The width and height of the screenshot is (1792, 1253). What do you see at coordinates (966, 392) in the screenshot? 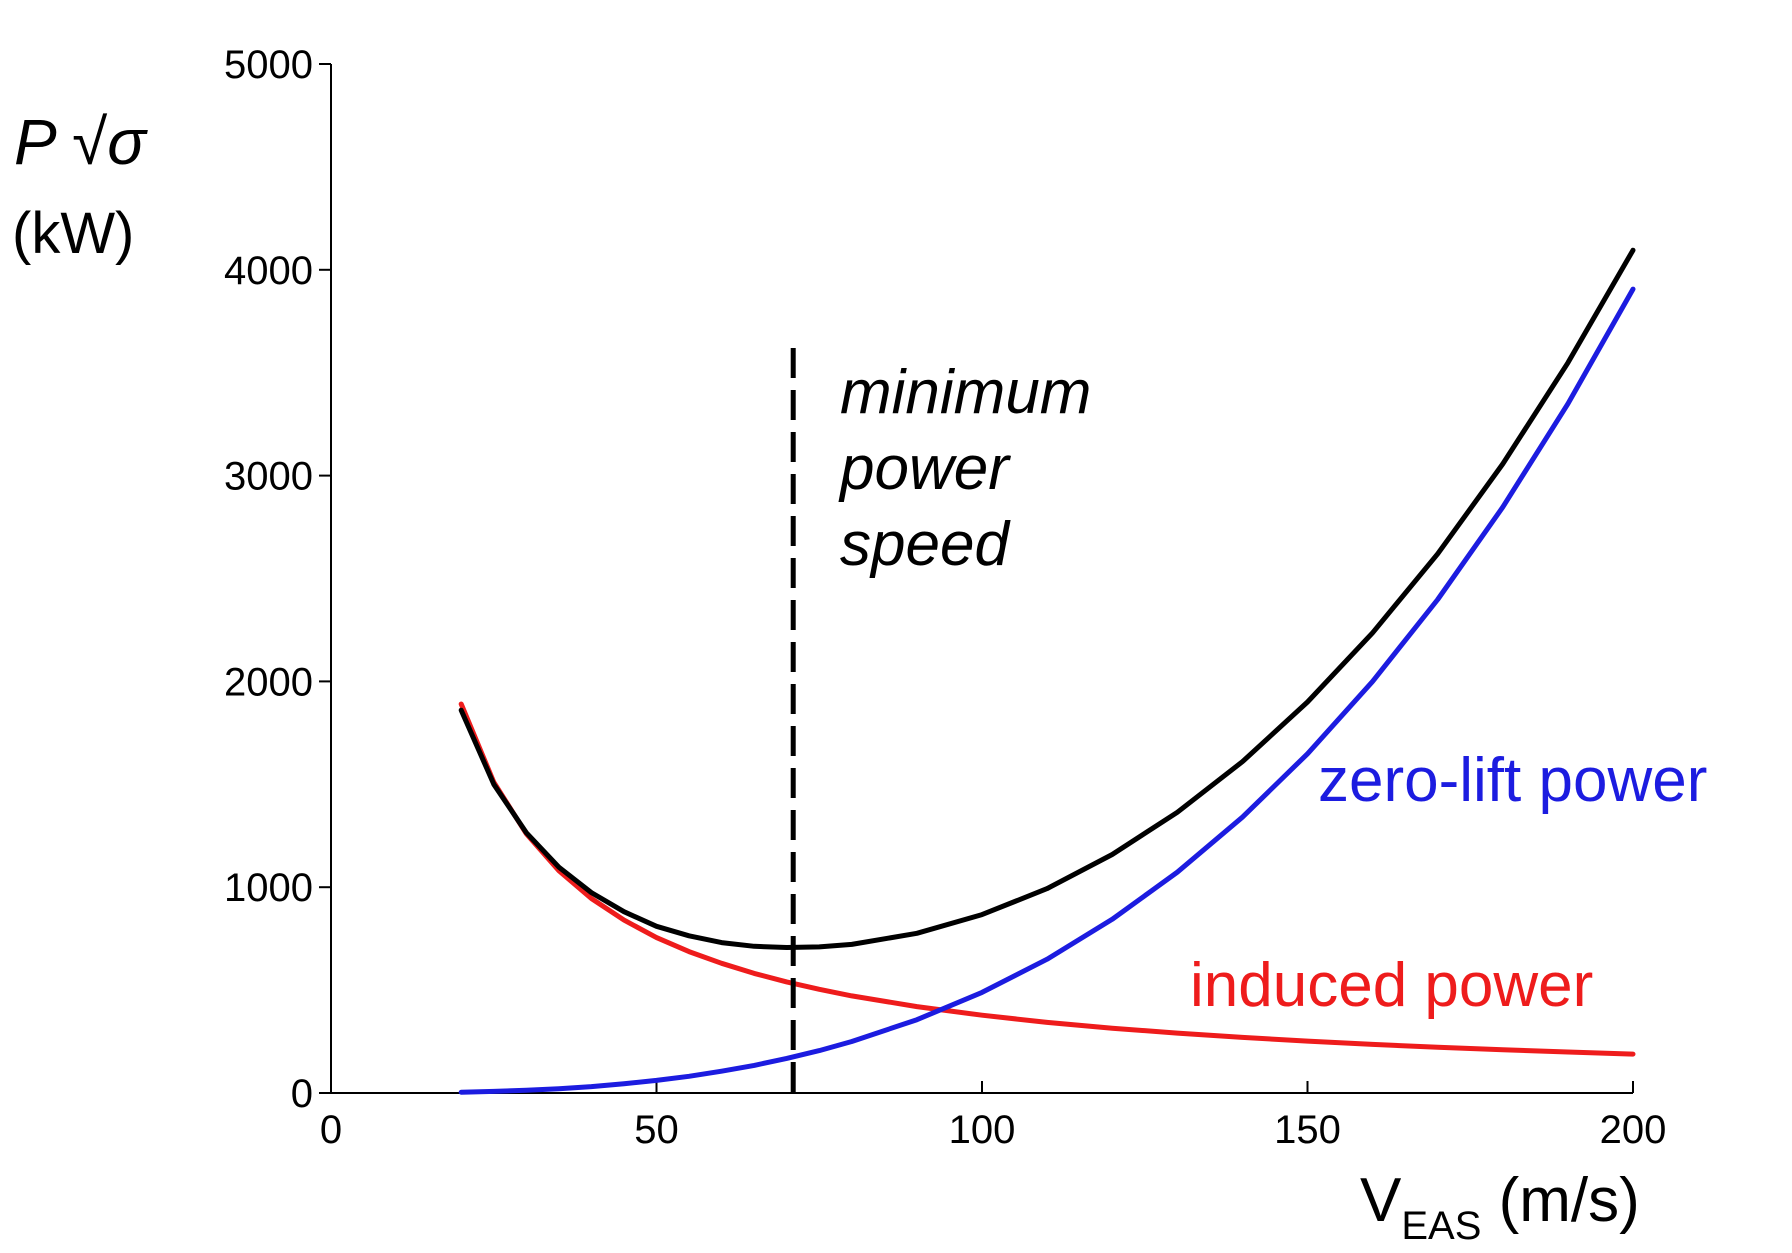
I see `annotation-line-1: minimum` at bounding box center [966, 392].